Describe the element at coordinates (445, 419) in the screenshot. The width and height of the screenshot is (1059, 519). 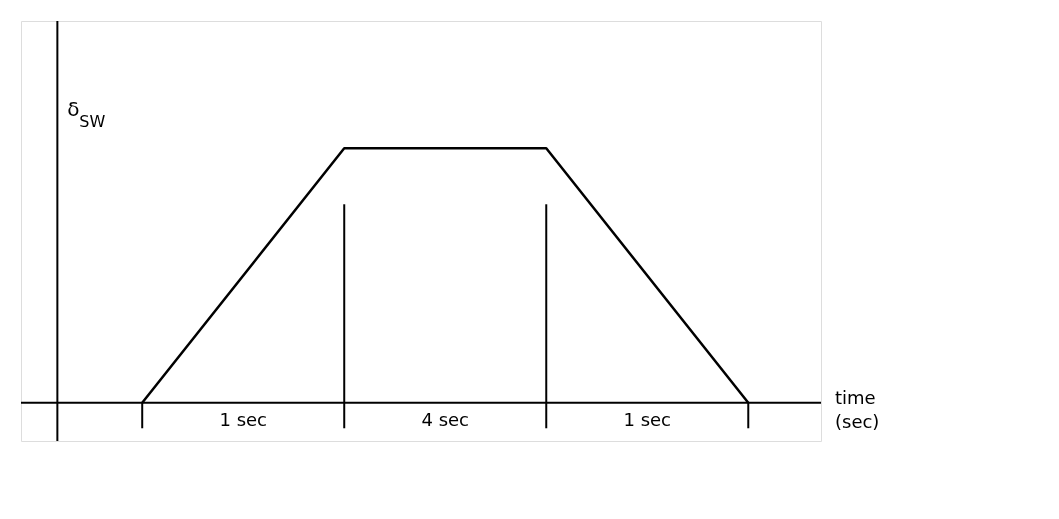
I see `text: 4 sec` at that location.